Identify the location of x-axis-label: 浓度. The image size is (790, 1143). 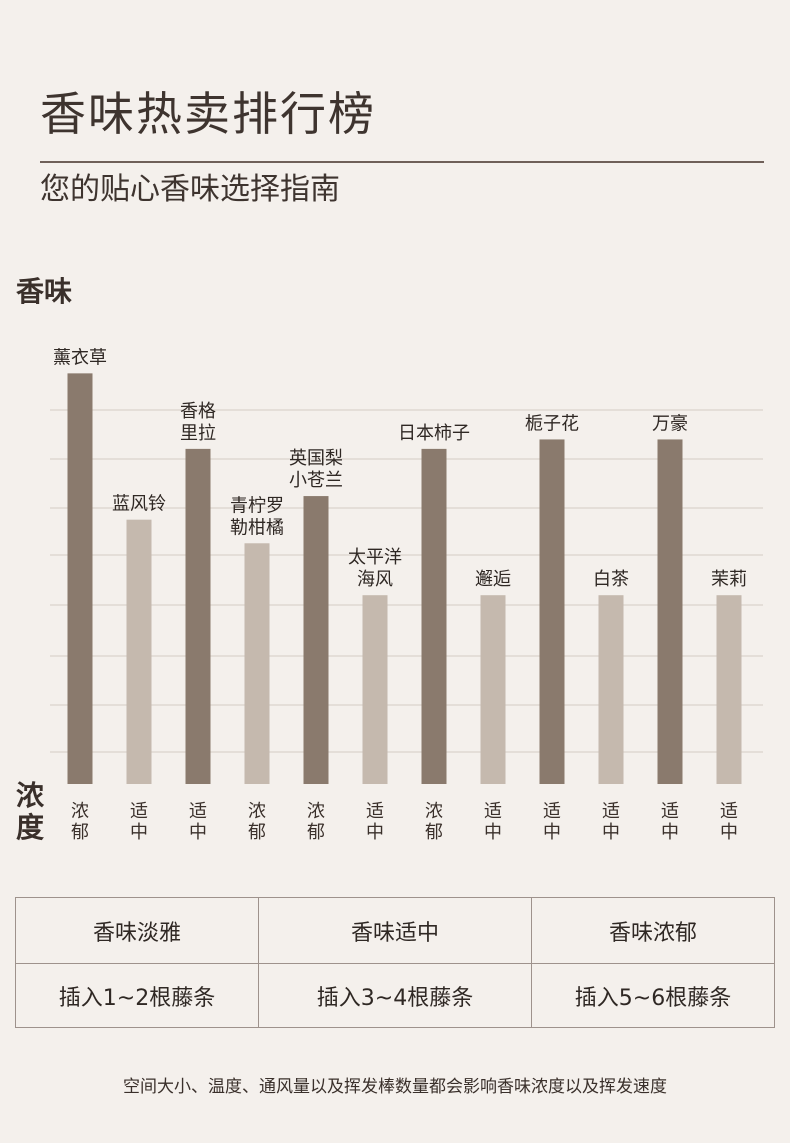
(30, 812).